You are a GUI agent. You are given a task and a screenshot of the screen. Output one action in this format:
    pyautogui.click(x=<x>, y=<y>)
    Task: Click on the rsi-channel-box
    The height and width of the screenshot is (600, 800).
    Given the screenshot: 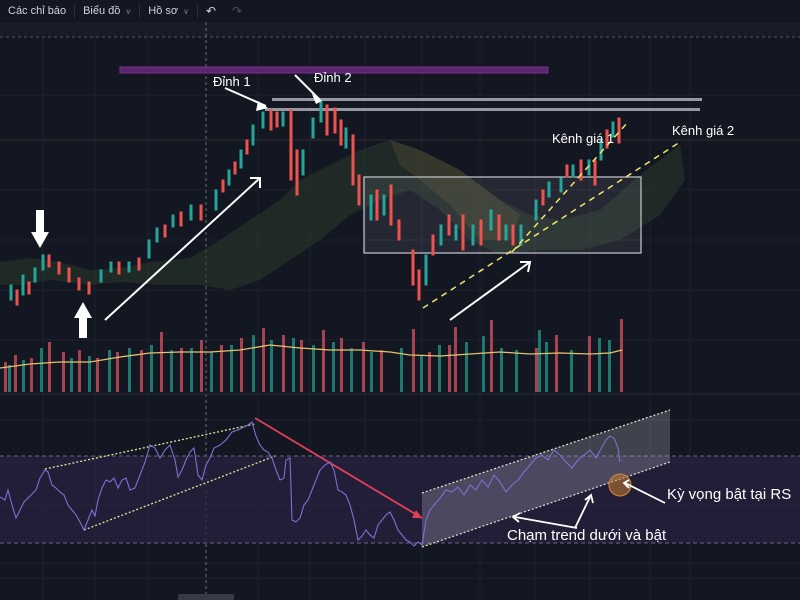 What is the action you would take?
    pyautogui.click(x=546, y=478)
    